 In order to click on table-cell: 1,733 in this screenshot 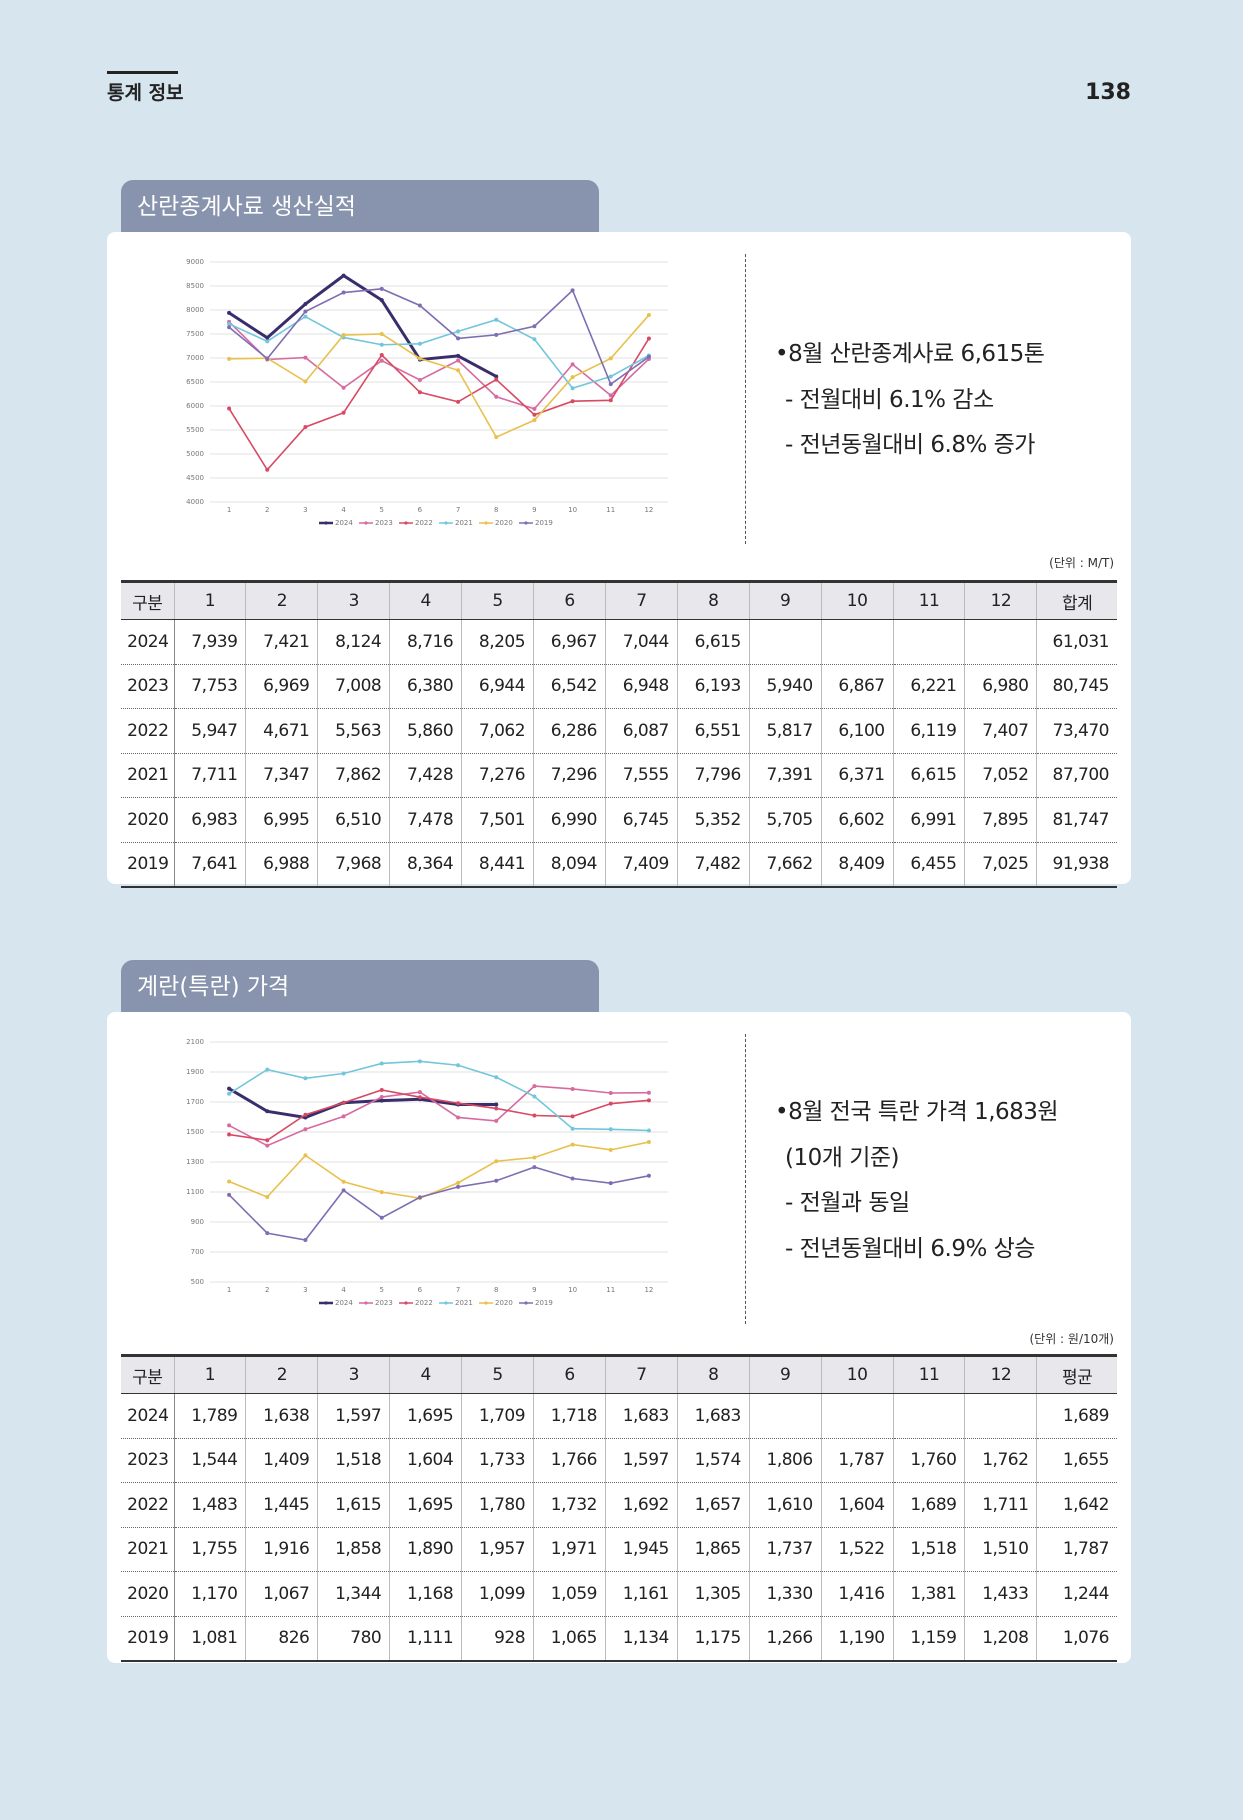, I will do `click(497, 1460)`.